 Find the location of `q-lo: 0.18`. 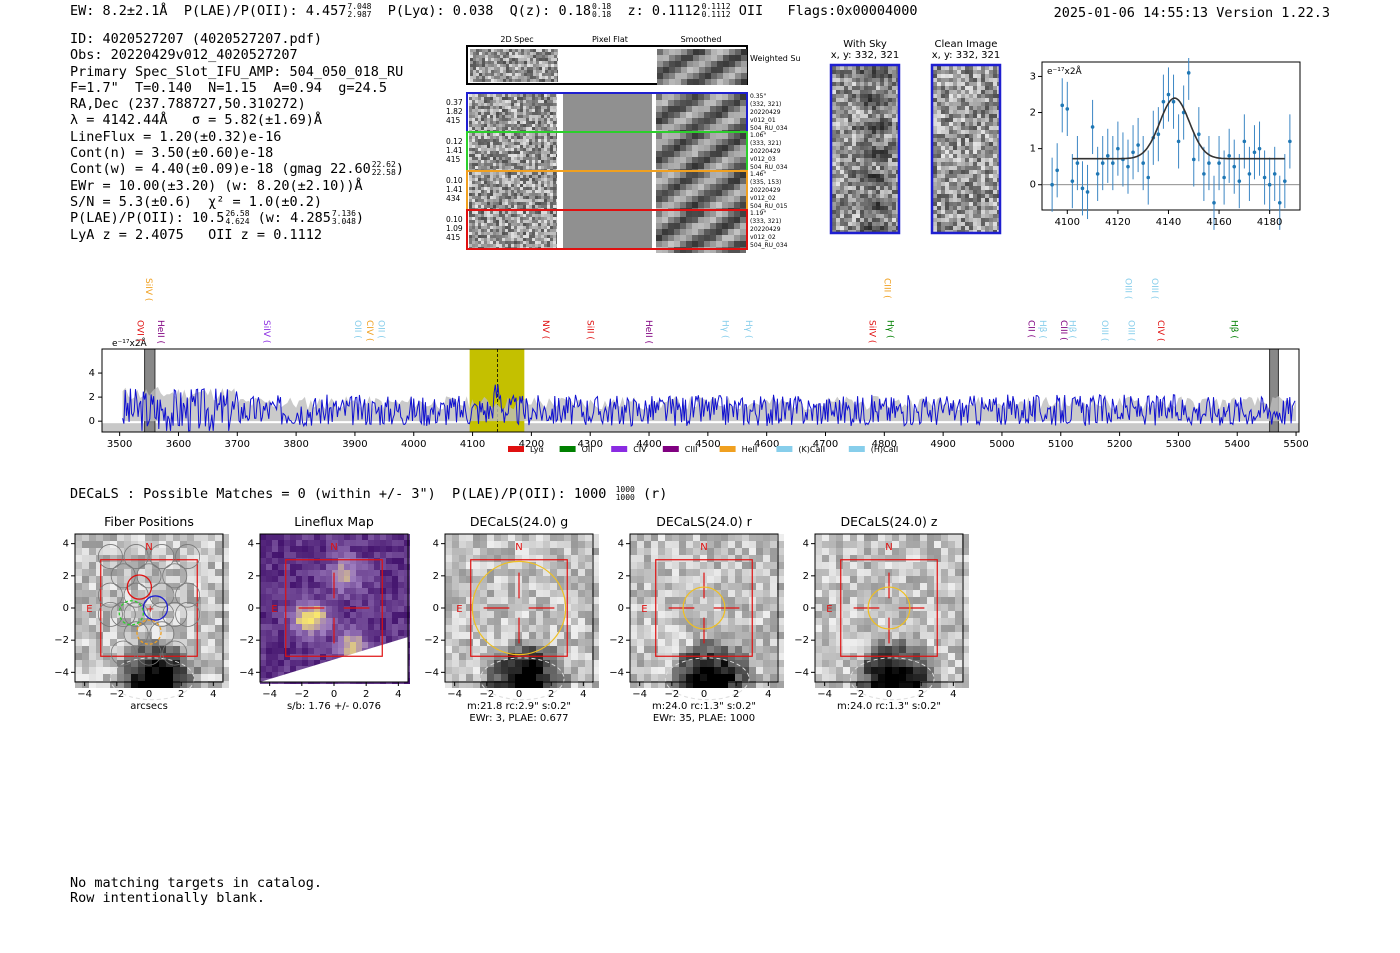

q-lo: 0.18 is located at coordinates (601, 14).